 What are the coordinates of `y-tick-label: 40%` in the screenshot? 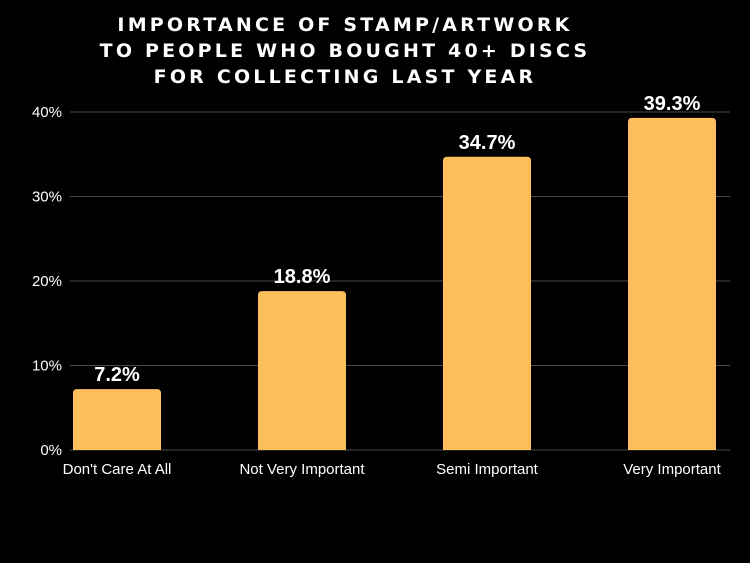 It's located at (47, 112).